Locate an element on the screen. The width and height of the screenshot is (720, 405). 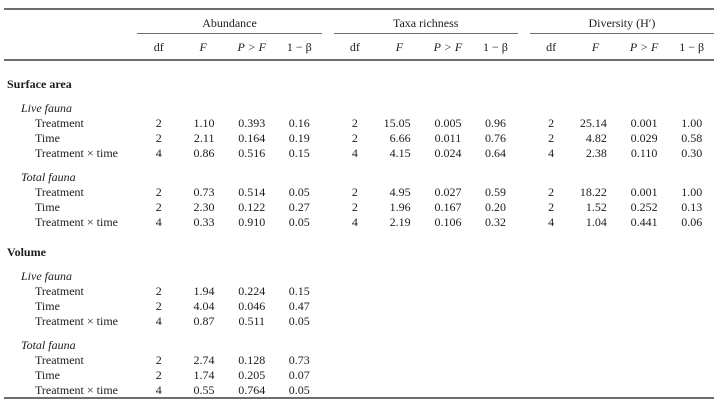
cell: 0.027 is located at coordinates (448, 191).